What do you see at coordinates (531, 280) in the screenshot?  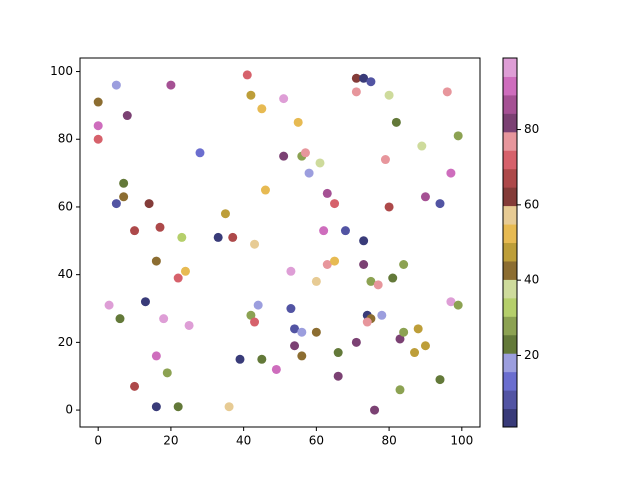 I see `colorbar-tick-label: 40` at bounding box center [531, 280].